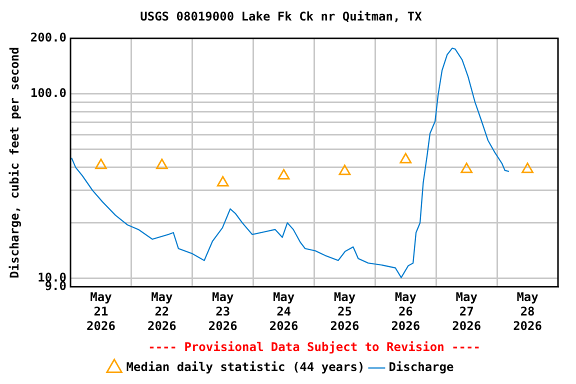 This screenshot has width=576, height=384. What do you see at coordinates (467, 311) in the screenshot?
I see `x-tick-label: May 27 2026` at bounding box center [467, 311].